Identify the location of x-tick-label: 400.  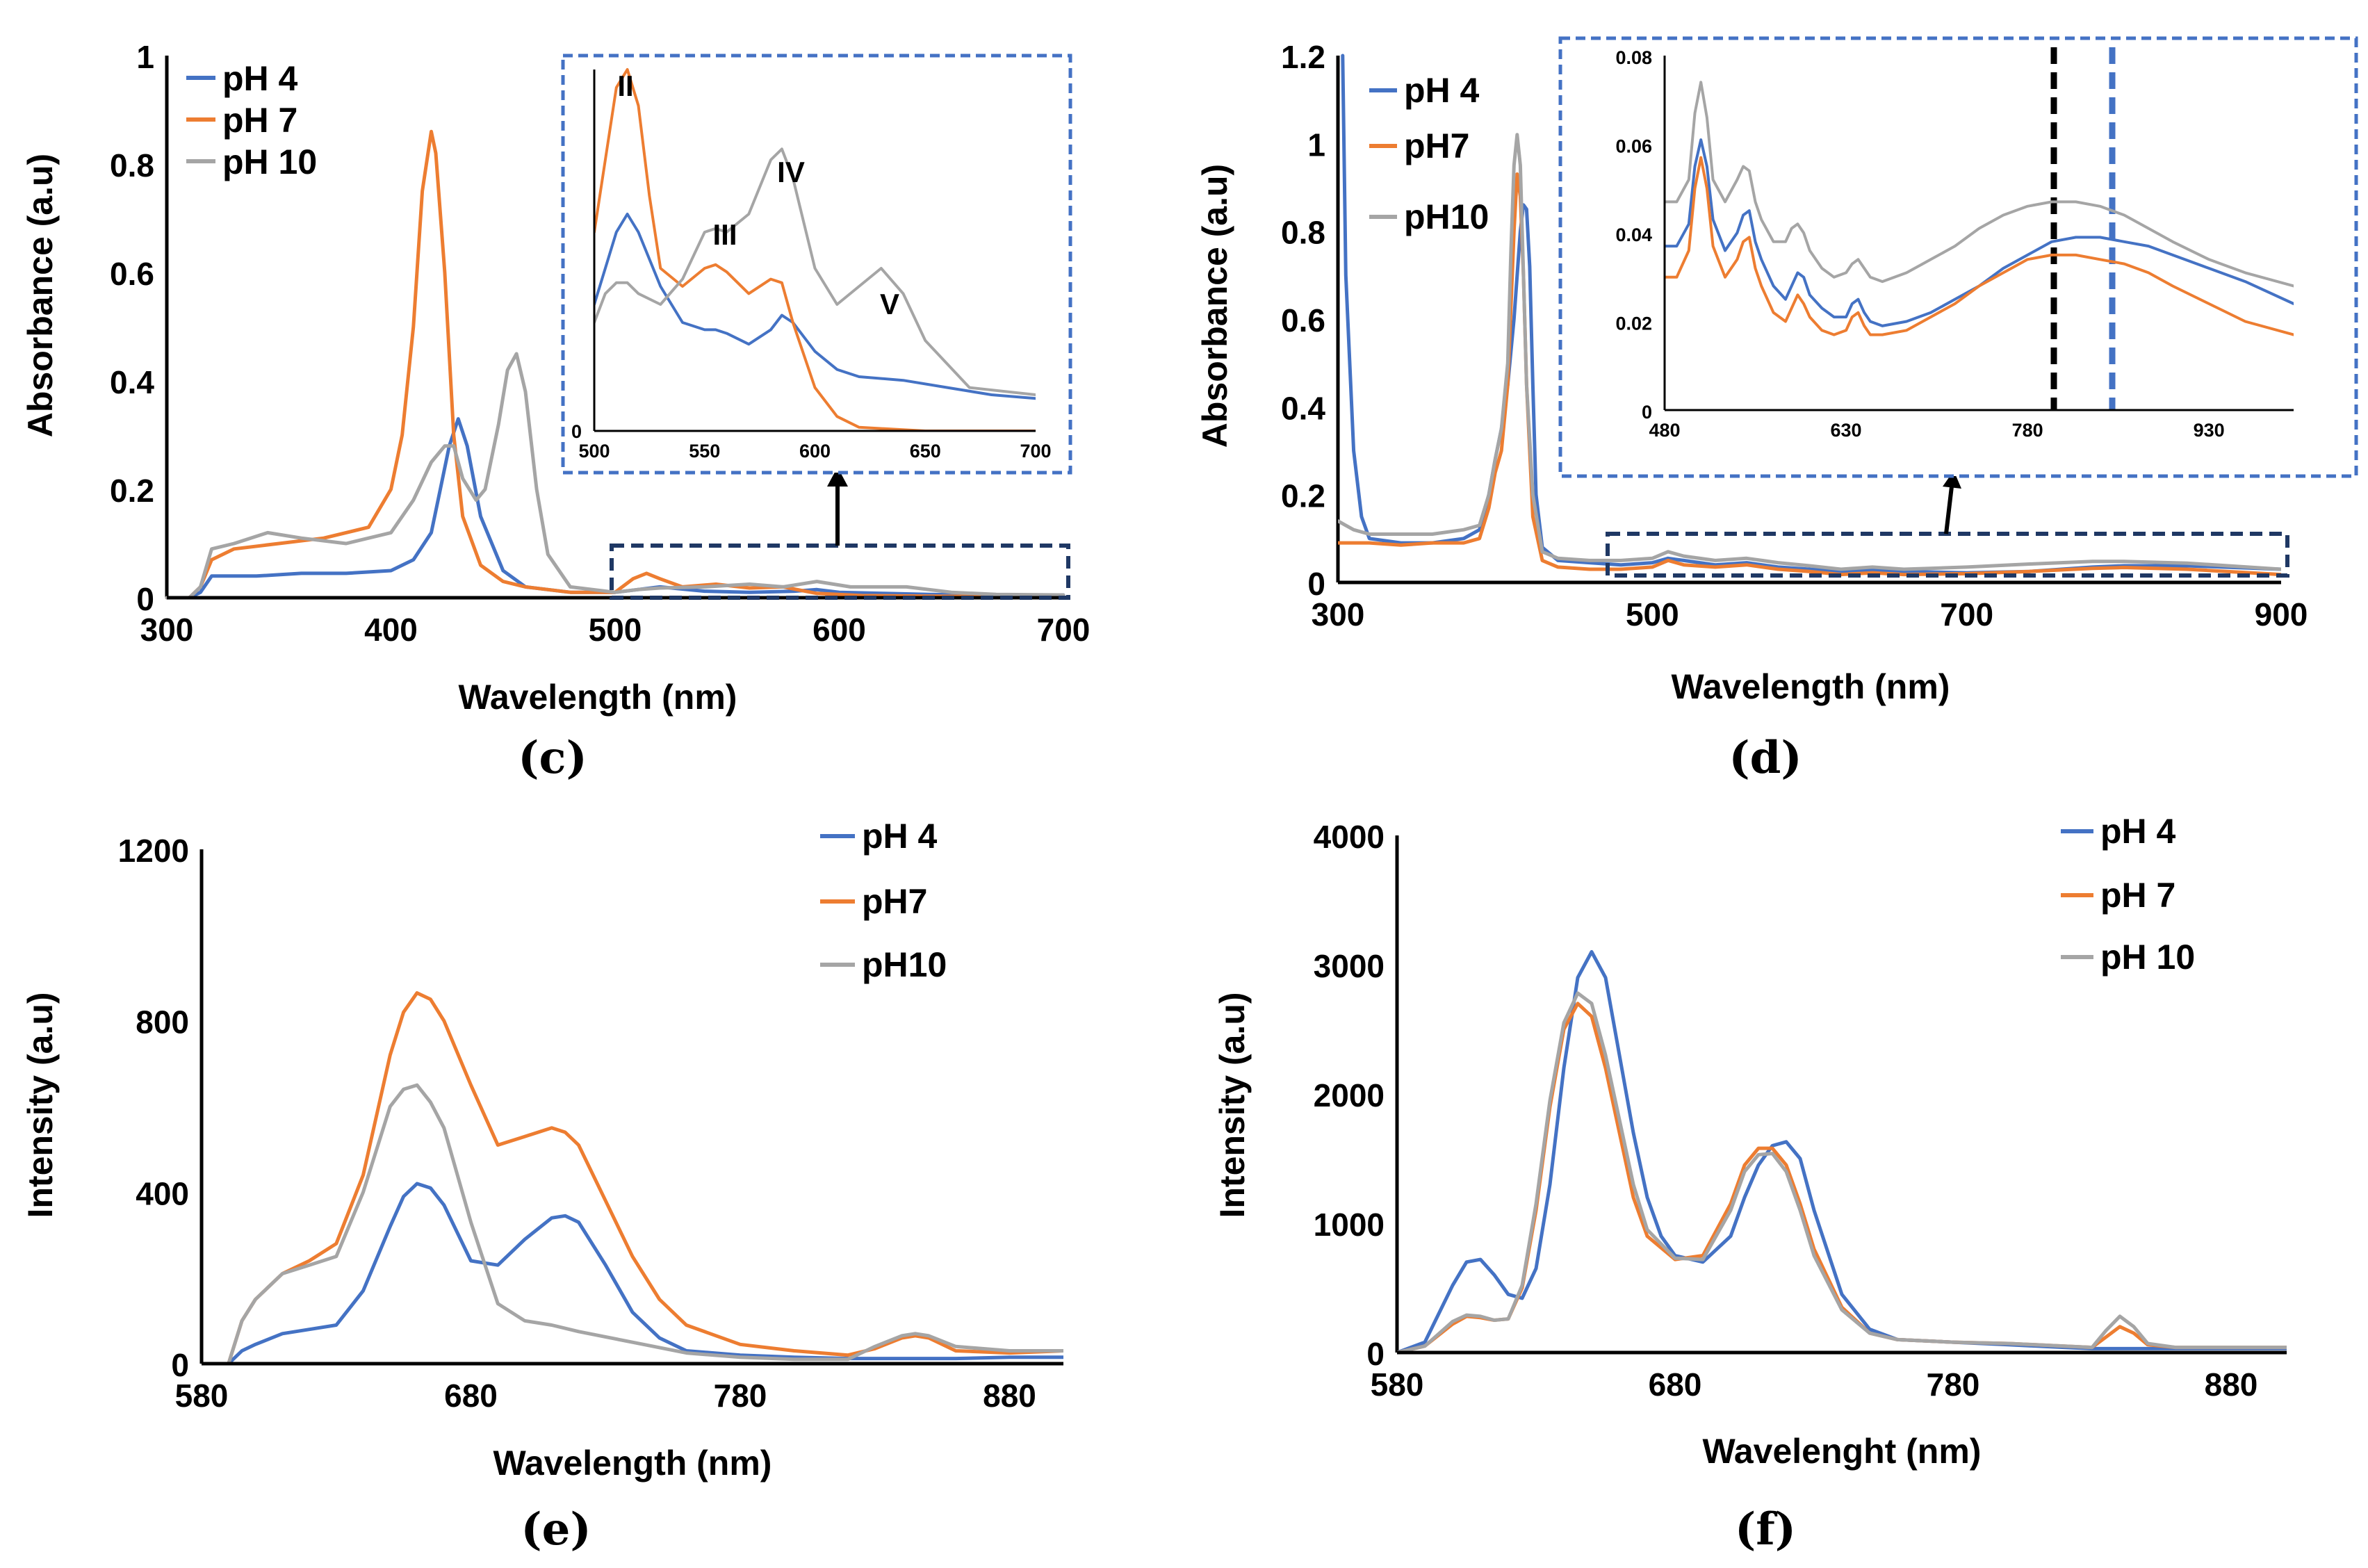
(391, 630).